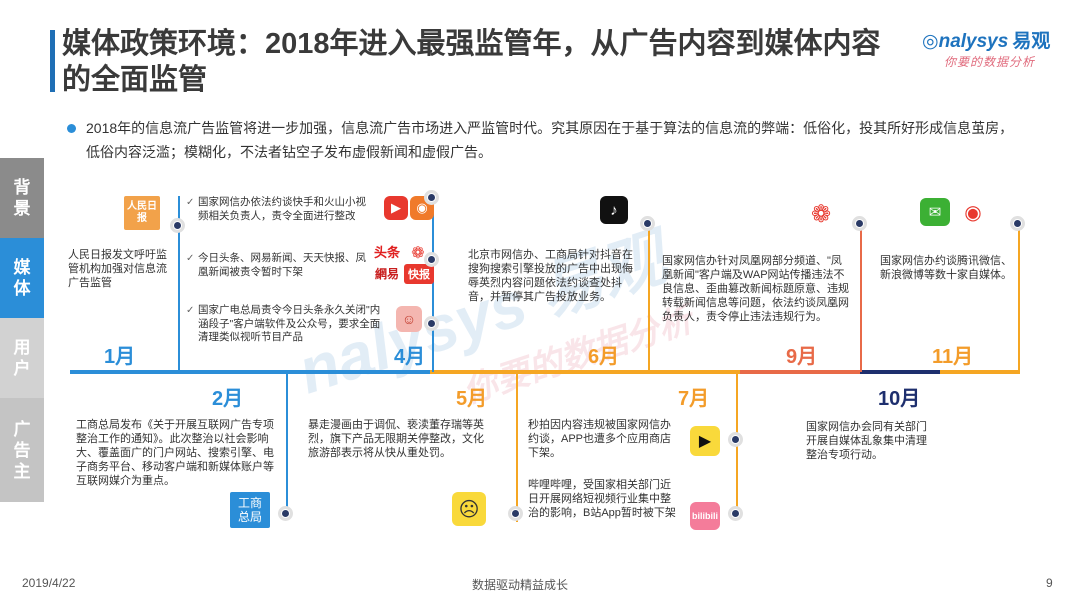 This screenshot has height=607, width=1080. Describe the element at coordinates (410, 357) in the screenshot. I see `month-label-apr: 4月` at that location.